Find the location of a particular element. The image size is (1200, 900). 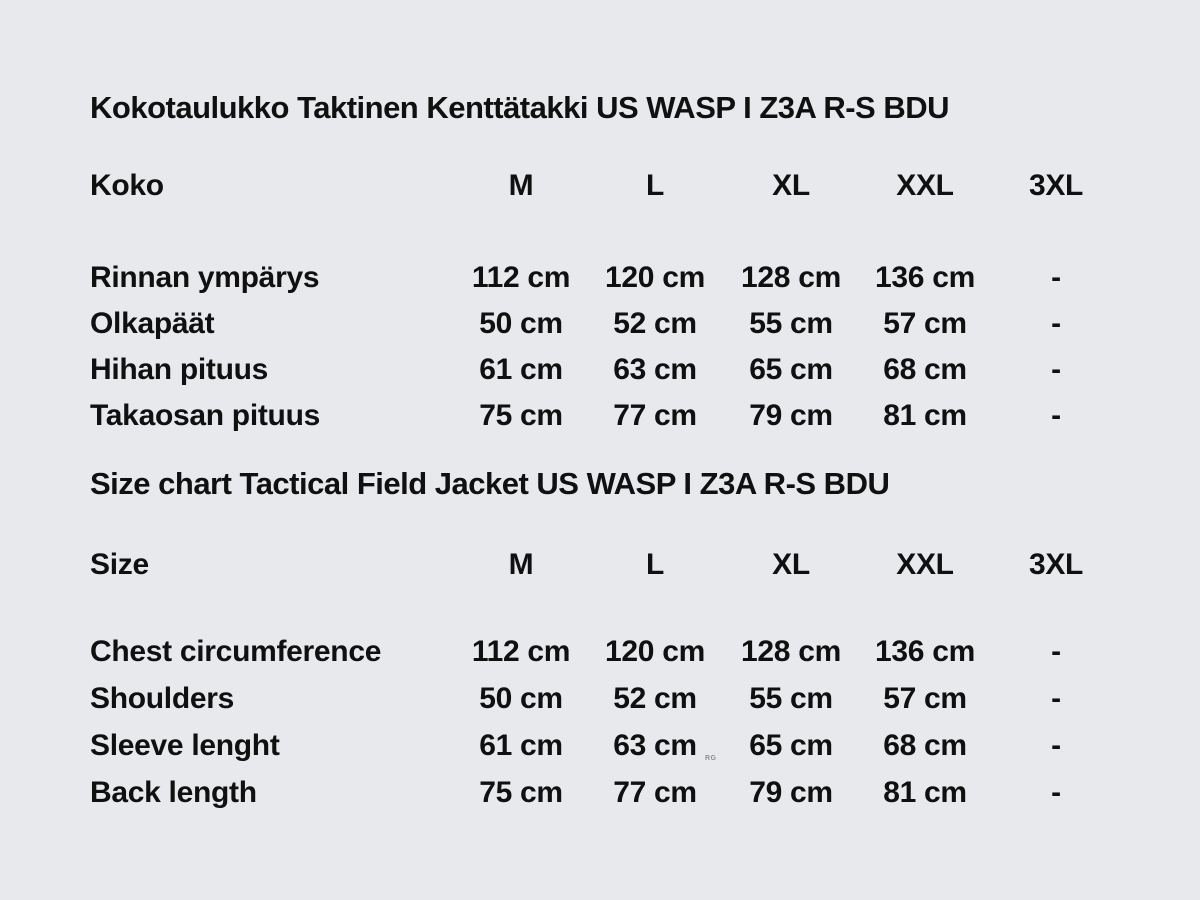

row-label: Chest circumference is located at coordinates (236, 651).